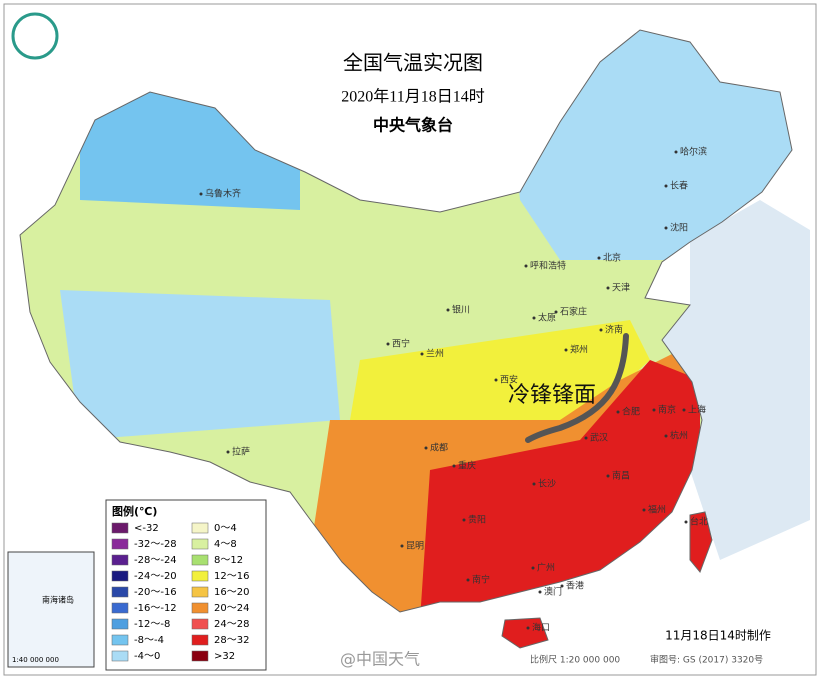  What do you see at coordinates (579, 350) in the screenshot?
I see `city-label: 郑州` at bounding box center [579, 350].